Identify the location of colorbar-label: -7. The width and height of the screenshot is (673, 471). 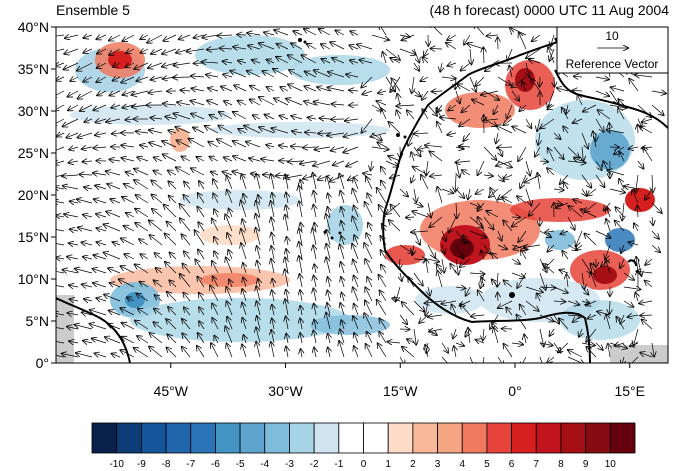
(190, 464).